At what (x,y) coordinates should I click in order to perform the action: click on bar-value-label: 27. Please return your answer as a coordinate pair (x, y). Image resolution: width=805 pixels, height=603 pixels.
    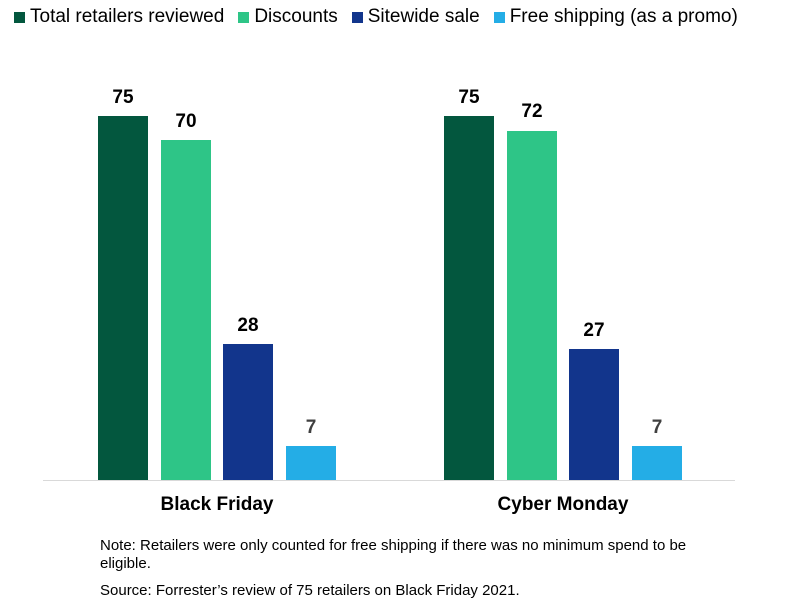
    Looking at the image, I should click on (594, 330).